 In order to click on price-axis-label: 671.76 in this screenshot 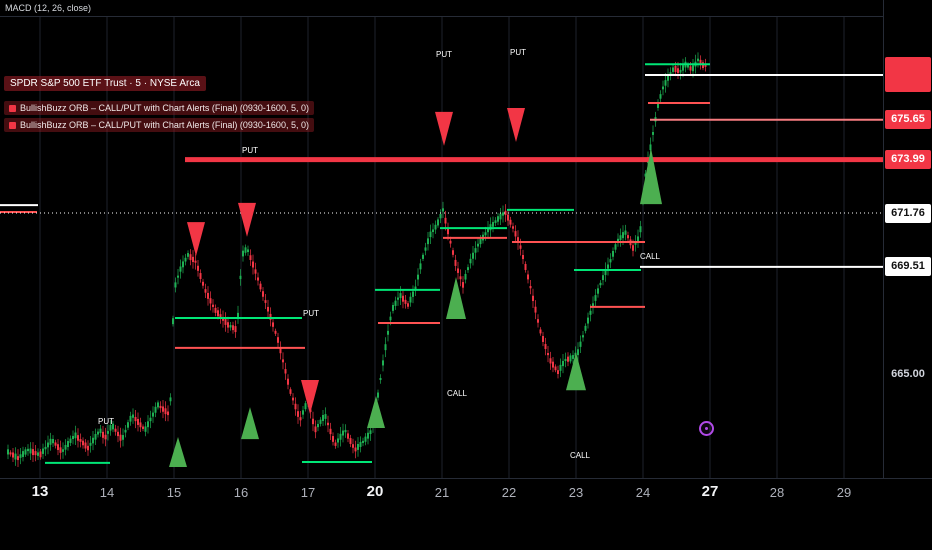, I will do `click(908, 213)`.